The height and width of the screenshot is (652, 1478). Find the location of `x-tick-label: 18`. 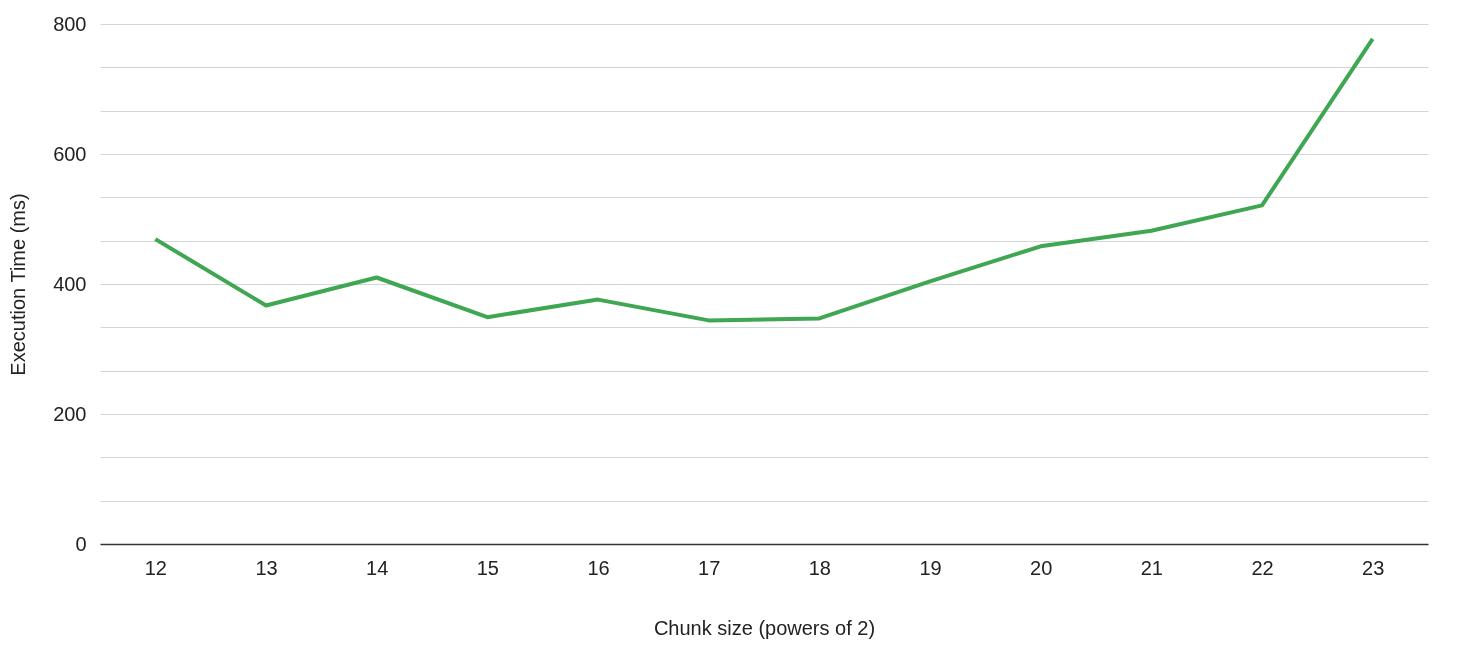

x-tick-label: 18 is located at coordinates (819, 567).